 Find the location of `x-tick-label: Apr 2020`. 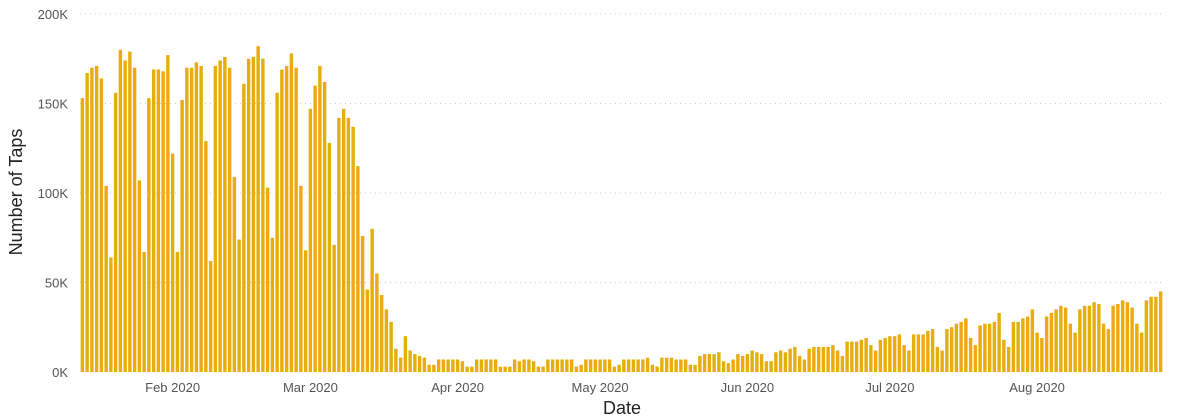

x-tick-label: Apr 2020 is located at coordinates (457, 387).